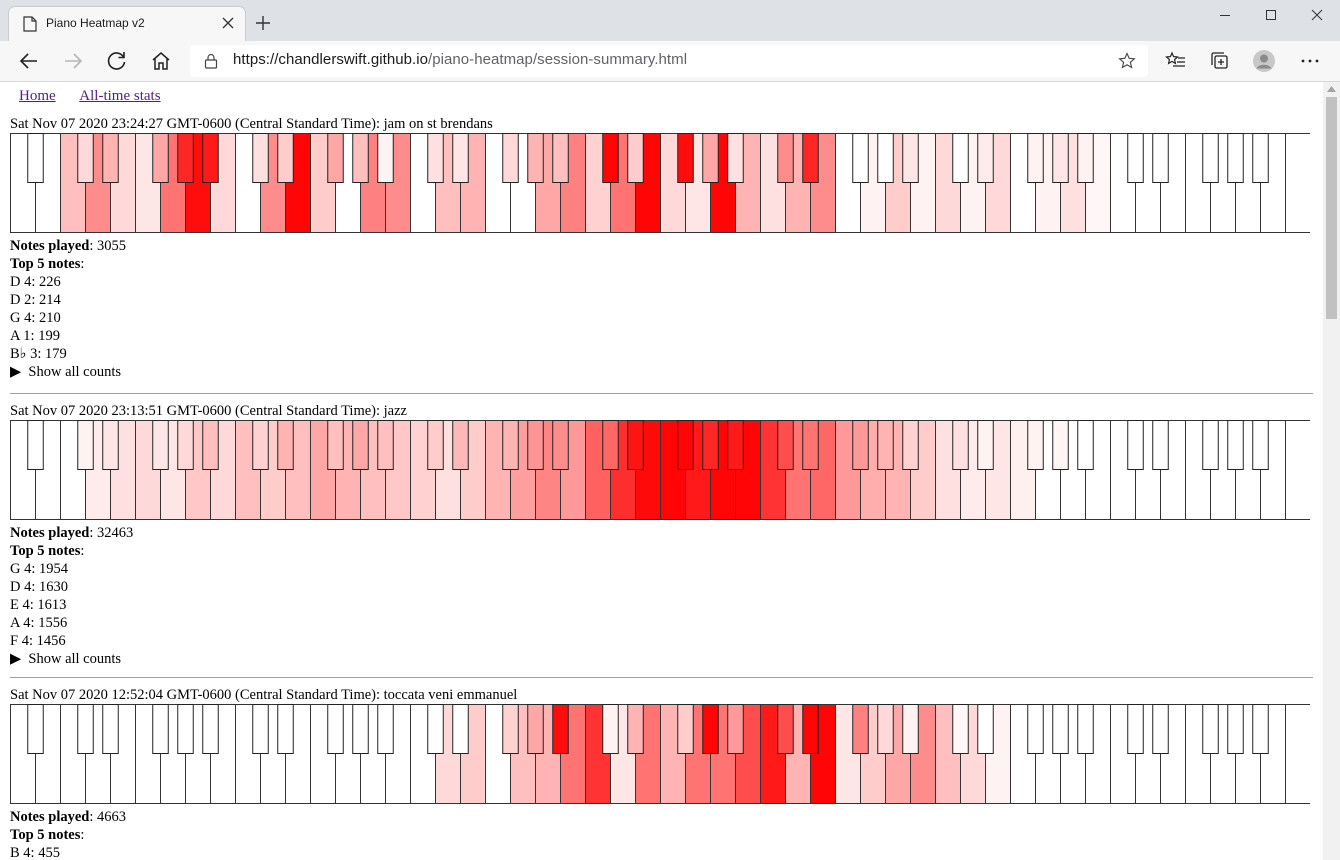  I want to click on minimize-icon, so click(1225, 15).